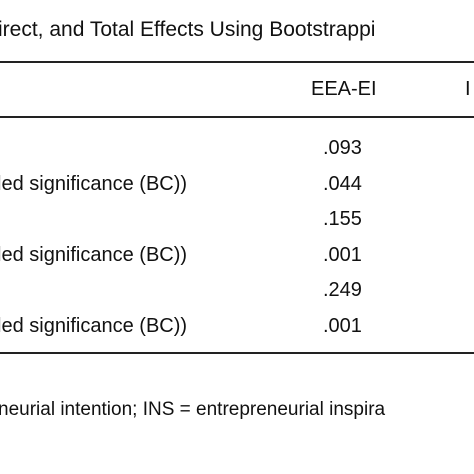 This screenshot has width=474, height=474. Describe the element at coordinates (237, 117) in the screenshot. I see `header-rule` at that location.